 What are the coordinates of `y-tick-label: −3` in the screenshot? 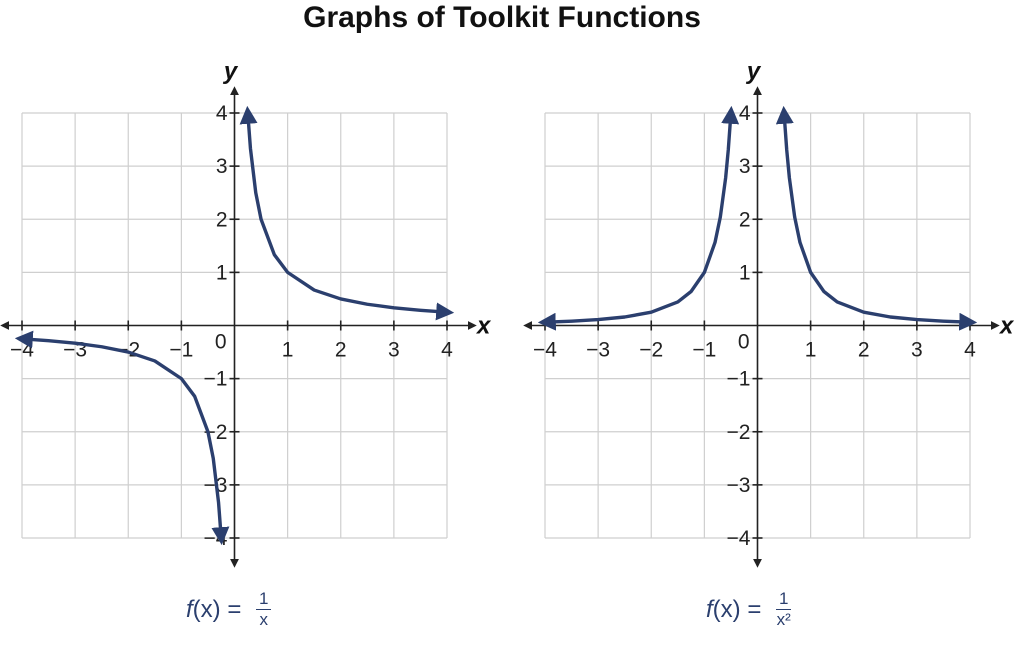 It's located at (739, 485).